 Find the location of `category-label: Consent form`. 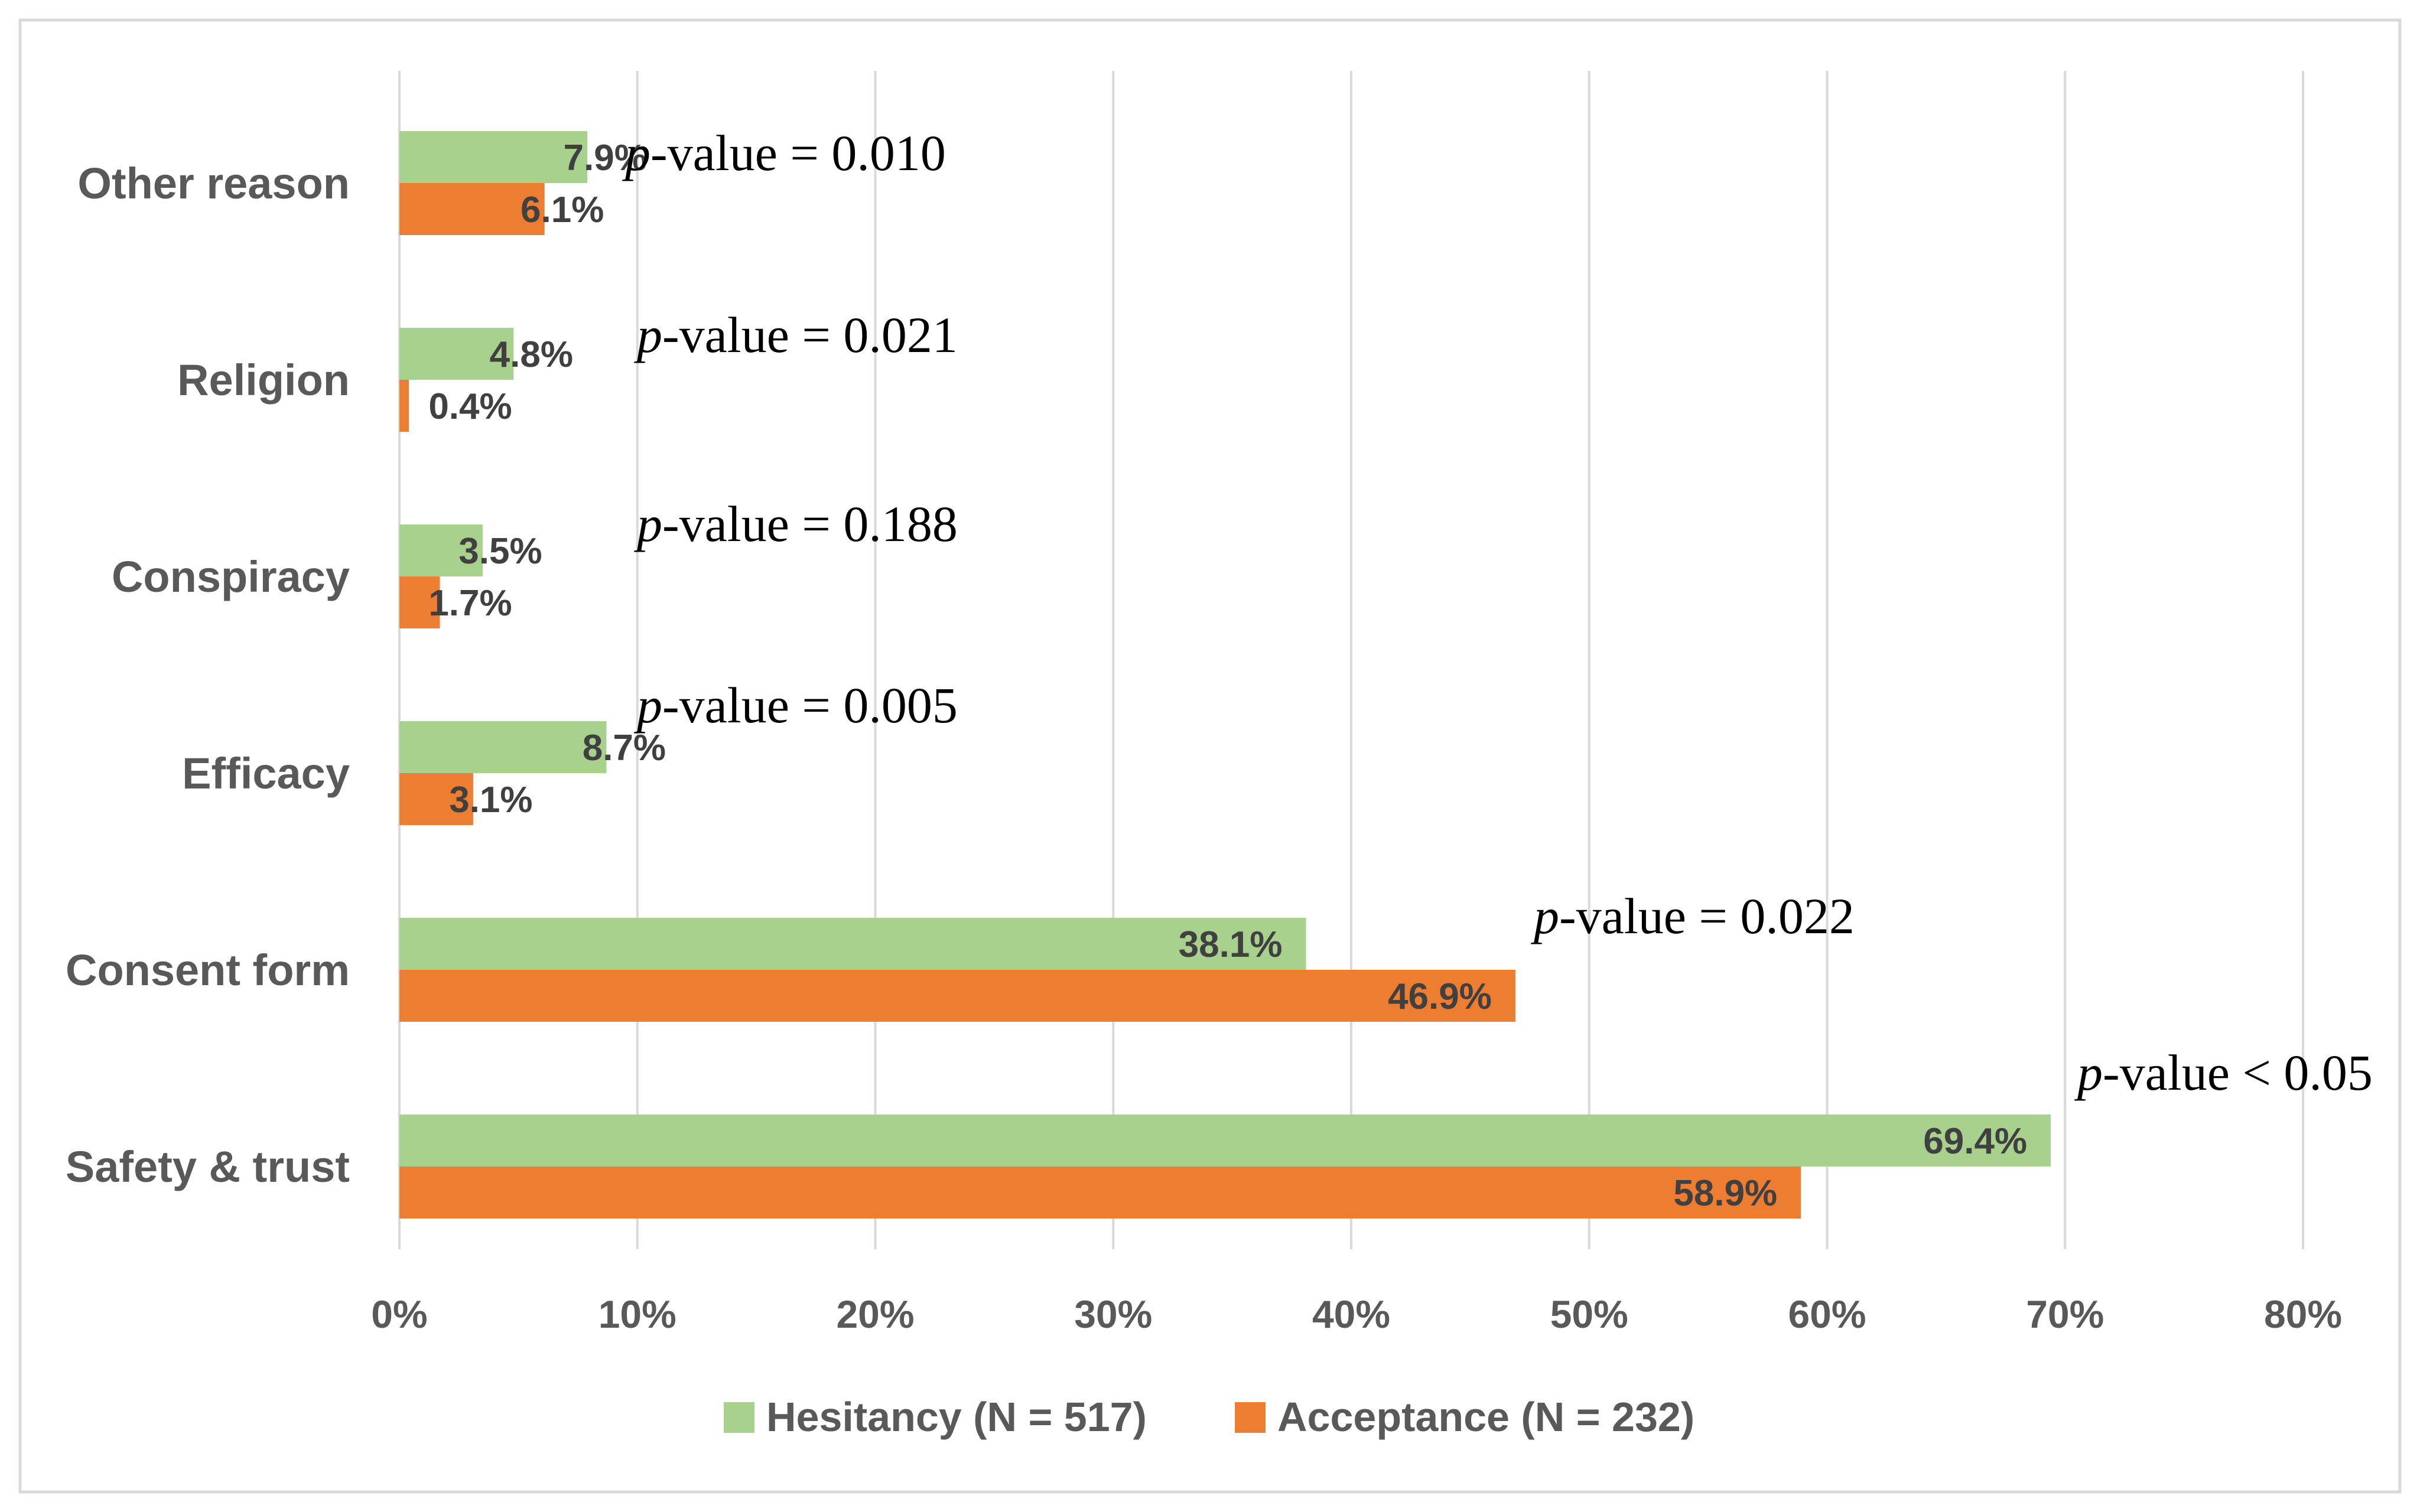

category-label: Consent form is located at coordinates (208, 970).